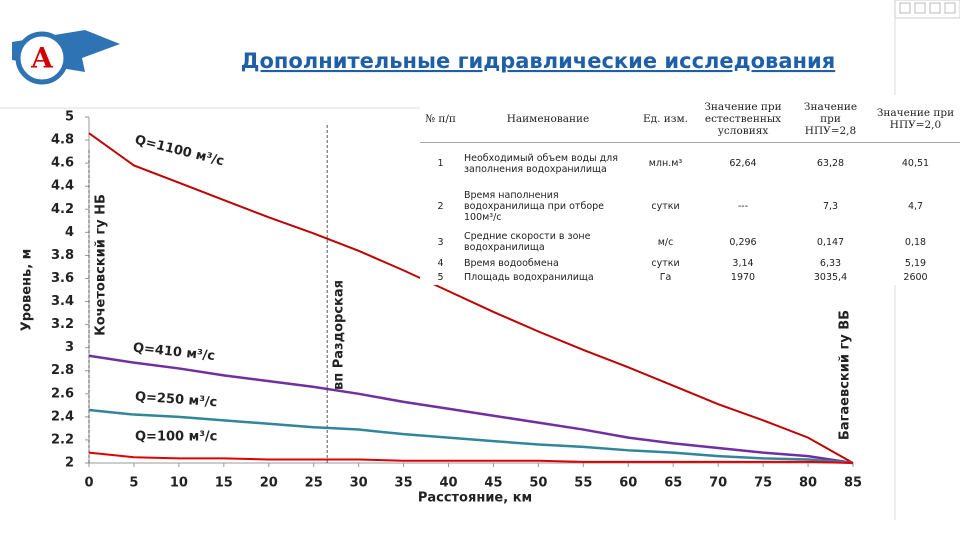  What do you see at coordinates (915, 206) in the screenshot?
I see `table-cell: 4,7` at bounding box center [915, 206].